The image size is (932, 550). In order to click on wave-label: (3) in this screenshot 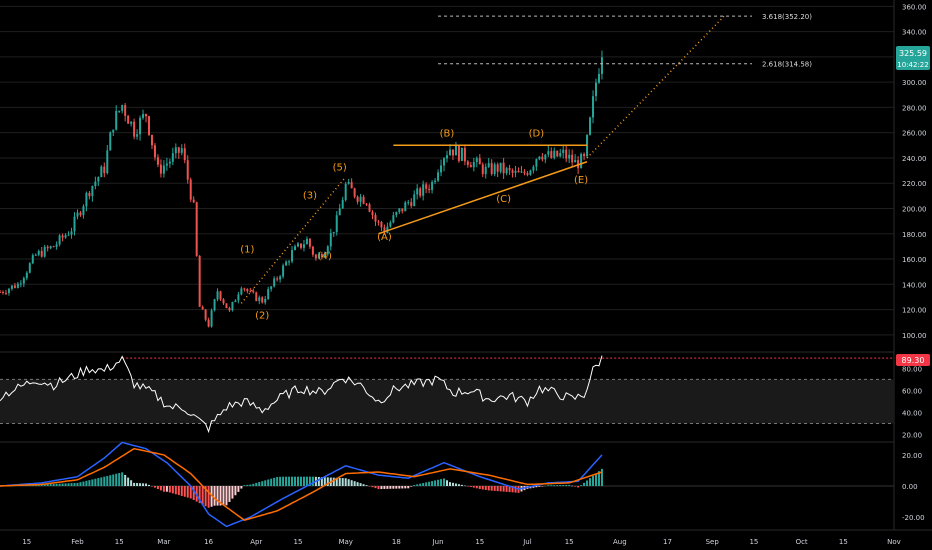, I will do `click(310, 195)`.